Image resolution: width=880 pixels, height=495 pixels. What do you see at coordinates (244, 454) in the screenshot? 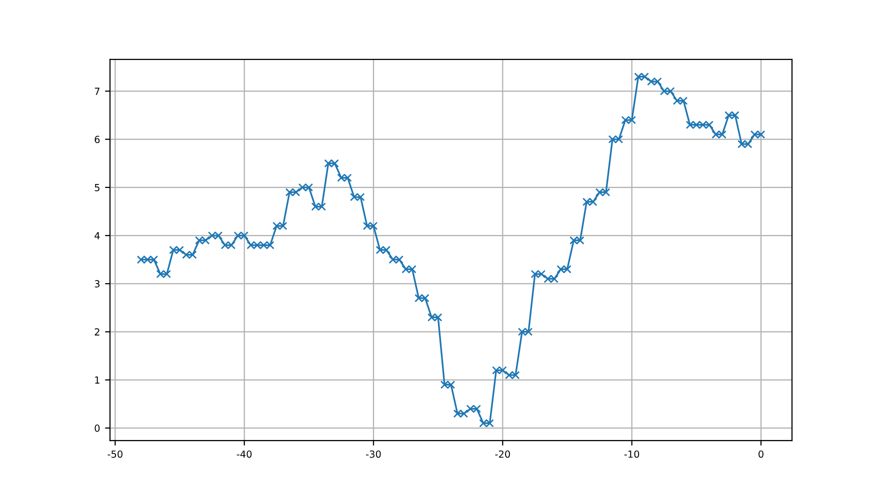
I see `x-tick-label: -40` at bounding box center [244, 454].